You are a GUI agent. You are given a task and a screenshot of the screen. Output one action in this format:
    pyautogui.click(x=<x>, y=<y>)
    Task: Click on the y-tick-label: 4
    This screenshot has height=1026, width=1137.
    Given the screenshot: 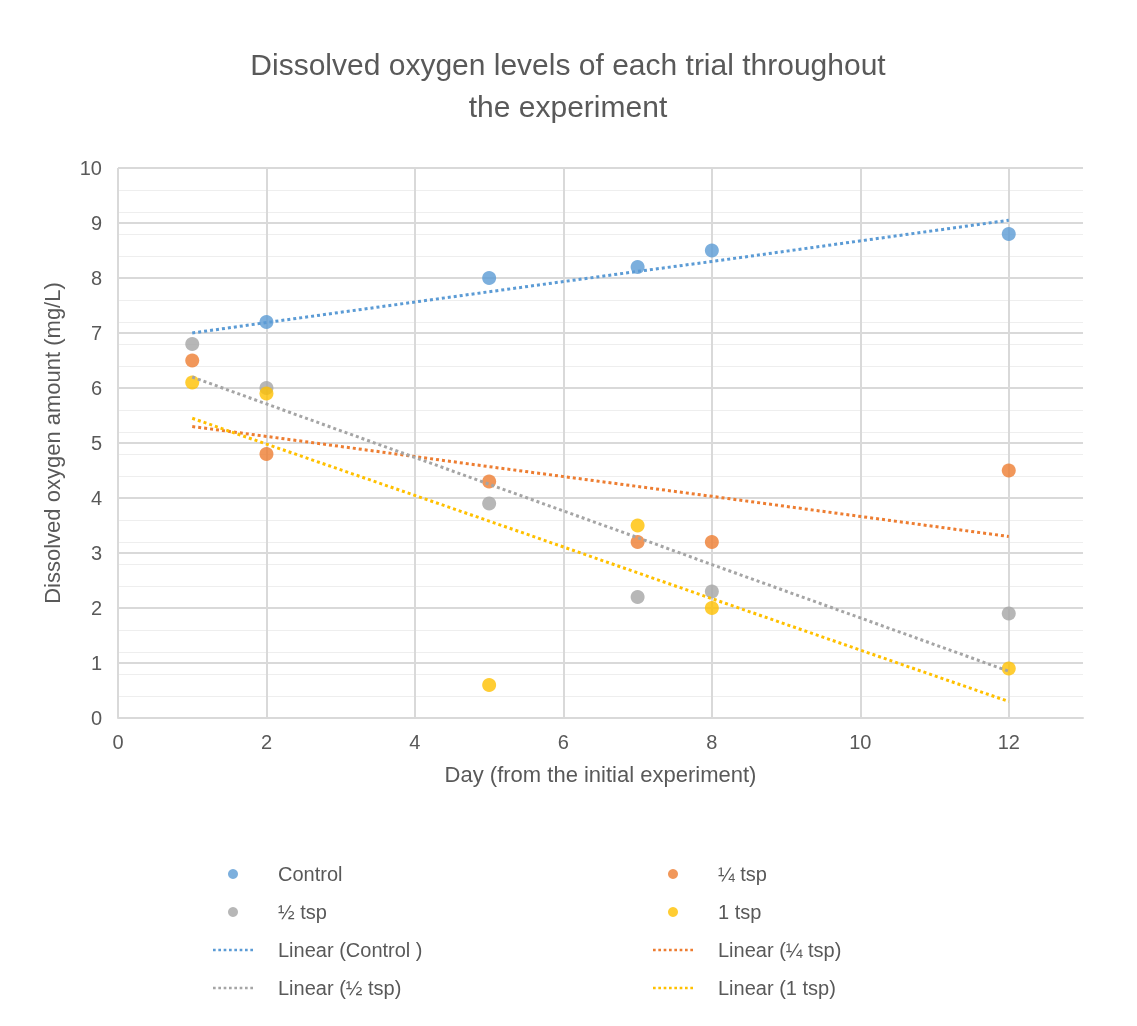 What is the action you would take?
    pyautogui.click(x=96, y=498)
    